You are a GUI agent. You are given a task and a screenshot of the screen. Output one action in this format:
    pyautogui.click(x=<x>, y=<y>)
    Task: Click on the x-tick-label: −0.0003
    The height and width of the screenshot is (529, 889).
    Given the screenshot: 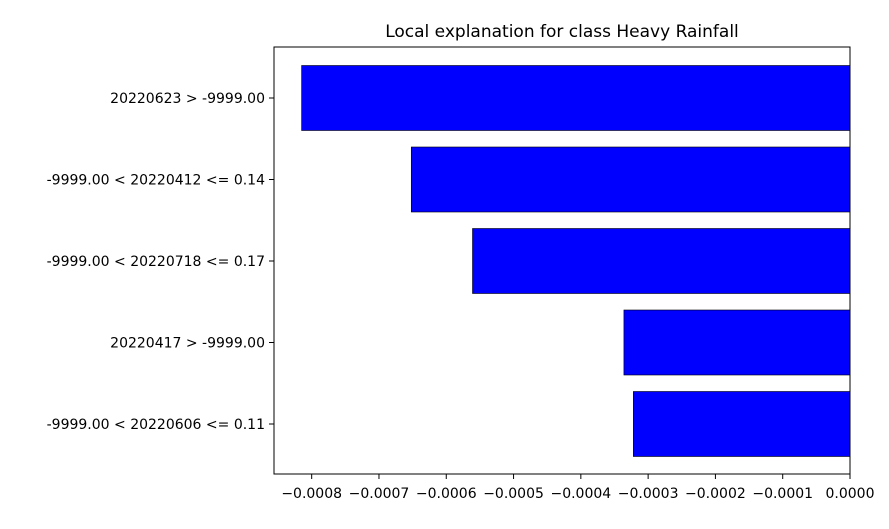 What is the action you would take?
    pyautogui.click(x=648, y=494)
    